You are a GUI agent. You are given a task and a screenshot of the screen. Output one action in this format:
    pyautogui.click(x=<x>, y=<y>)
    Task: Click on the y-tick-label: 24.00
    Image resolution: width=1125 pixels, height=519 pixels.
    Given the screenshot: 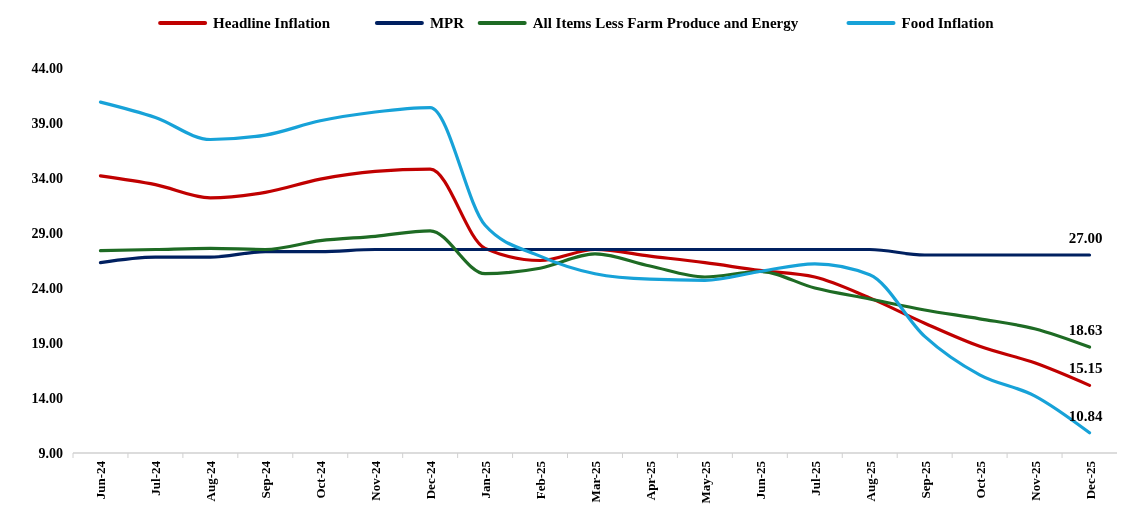 What is the action you would take?
    pyautogui.click(x=47, y=288)
    